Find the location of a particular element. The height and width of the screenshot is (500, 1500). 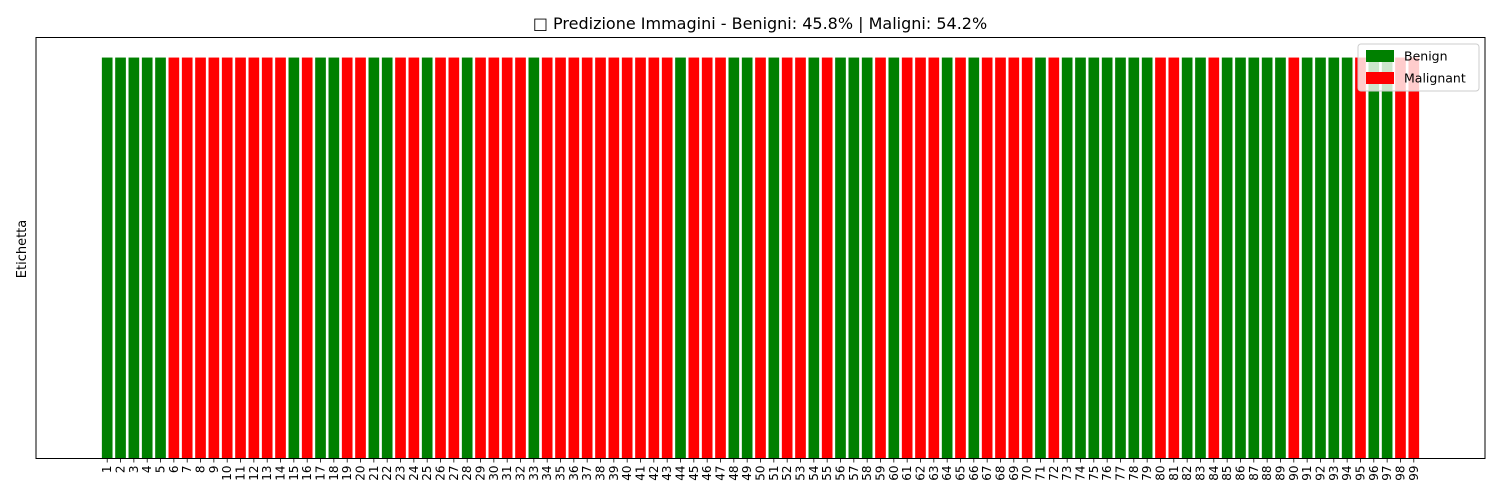

x-tick-label-98: 98 is located at coordinates (1400, 473).